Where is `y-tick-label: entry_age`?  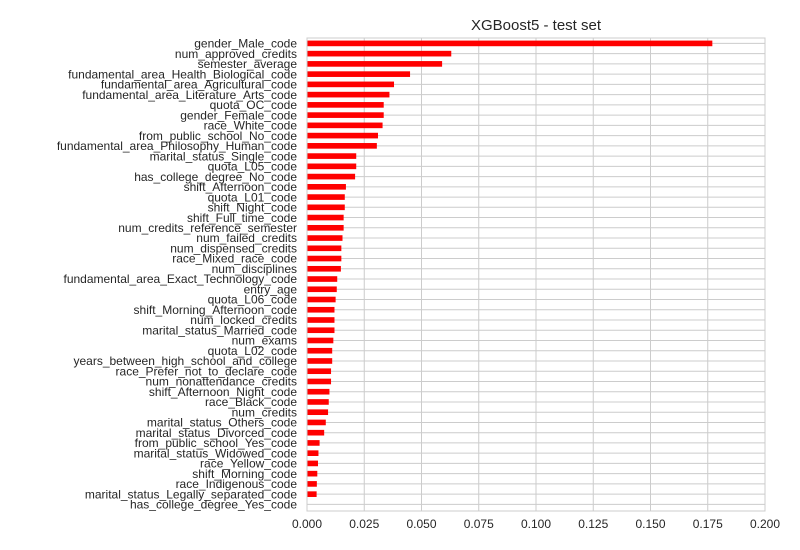 y-tick-label: entry_age is located at coordinates (271, 289).